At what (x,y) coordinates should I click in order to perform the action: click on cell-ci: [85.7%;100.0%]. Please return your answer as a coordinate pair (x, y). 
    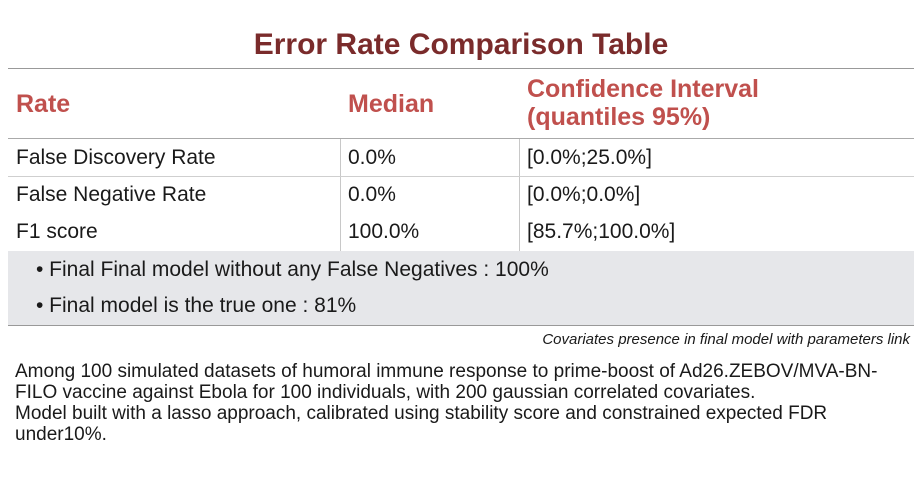
    Looking at the image, I should click on (601, 231).